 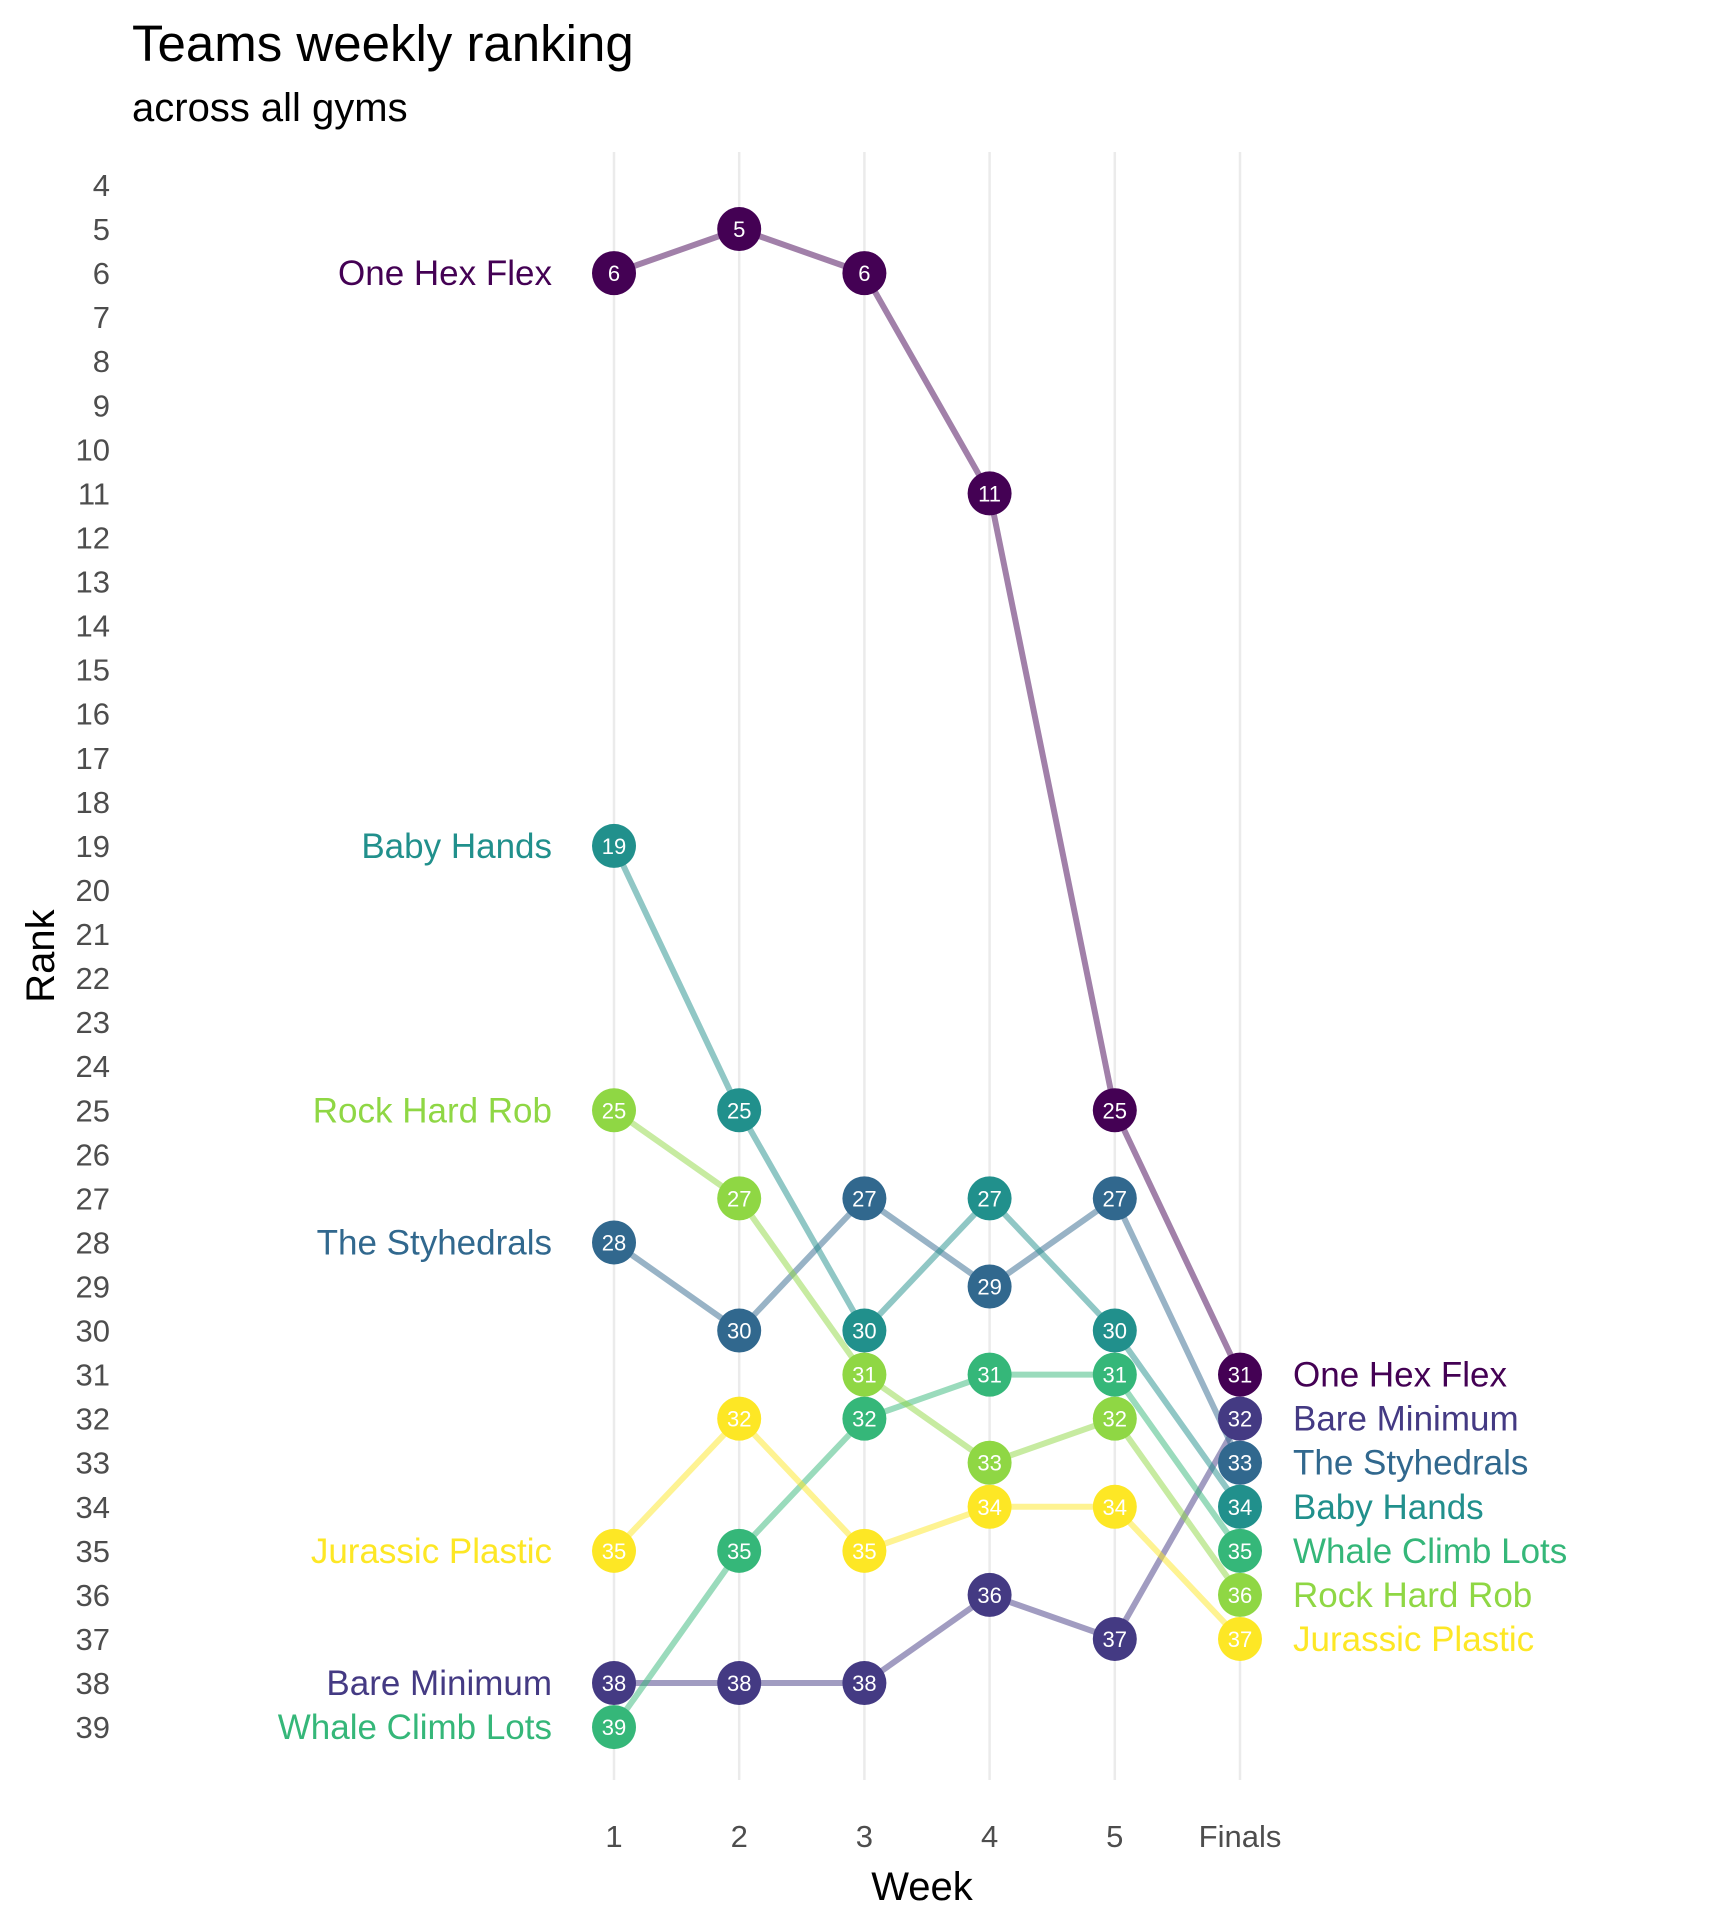 What do you see at coordinates (101, 317) in the screenshot?
I see `y-tick-label: 7` at bounding box center [101, 317].